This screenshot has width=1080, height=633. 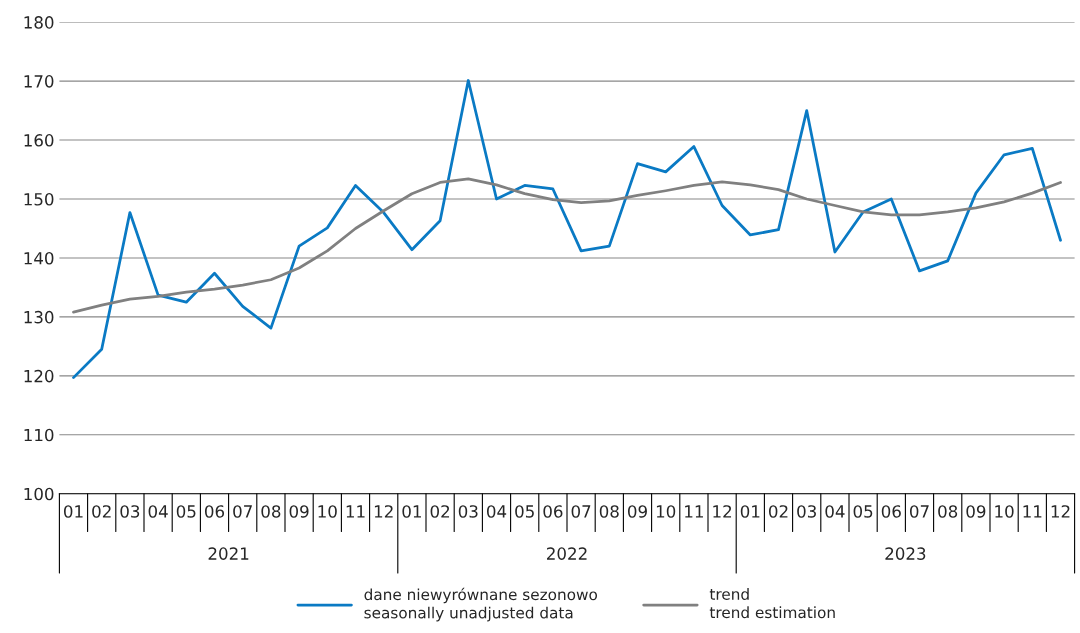 What do you see at coordinates (228, 553) in the screenshot?
I see `text: 2021` at bounding box center [228, 553].